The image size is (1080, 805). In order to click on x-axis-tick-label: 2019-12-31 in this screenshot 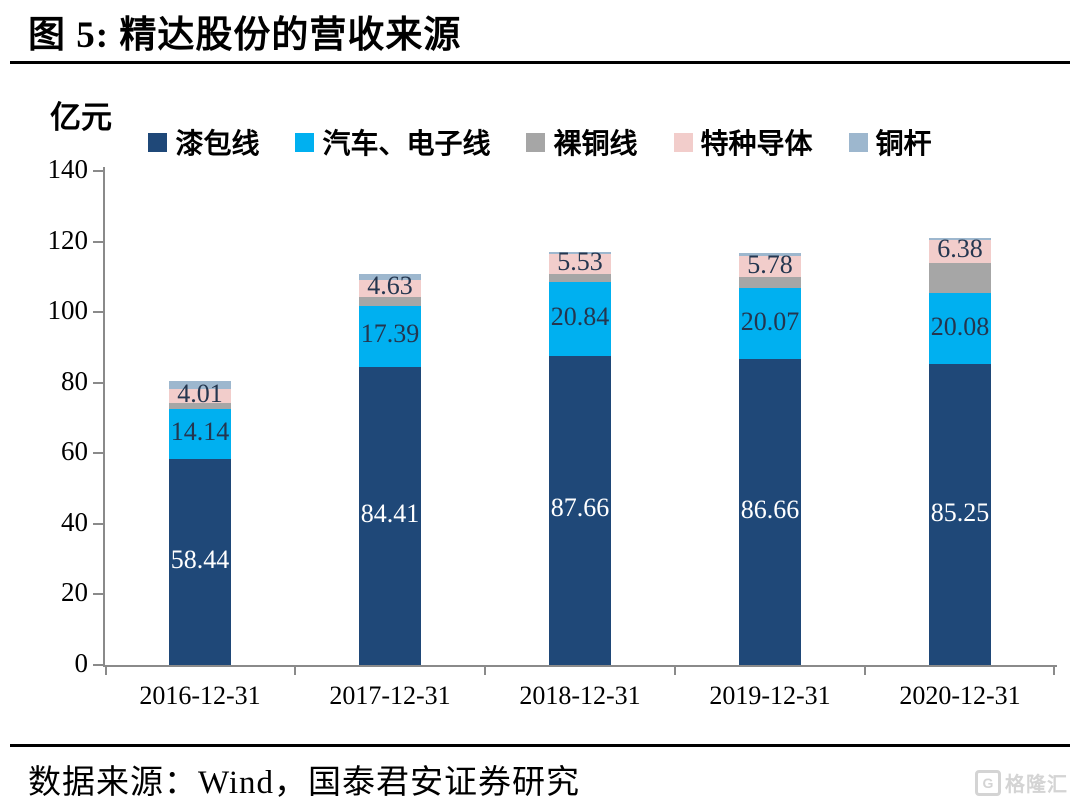, I will do `click(770, 695)`.